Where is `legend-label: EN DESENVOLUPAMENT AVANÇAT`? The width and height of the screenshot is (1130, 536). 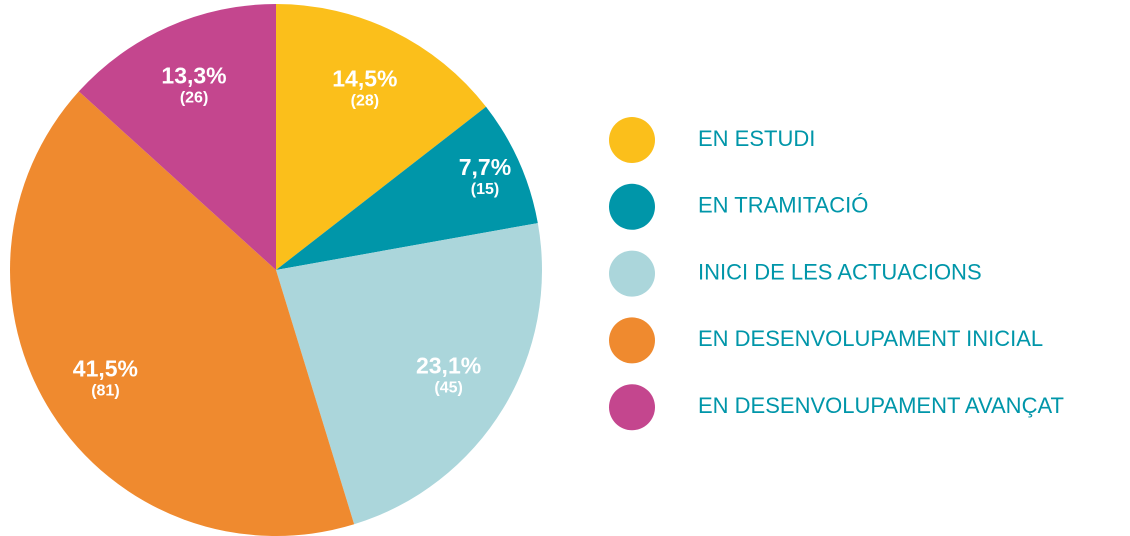 legend-label: EN DESENVOLUPAMENT AVANÇAT is located at coordinates (881, 405).